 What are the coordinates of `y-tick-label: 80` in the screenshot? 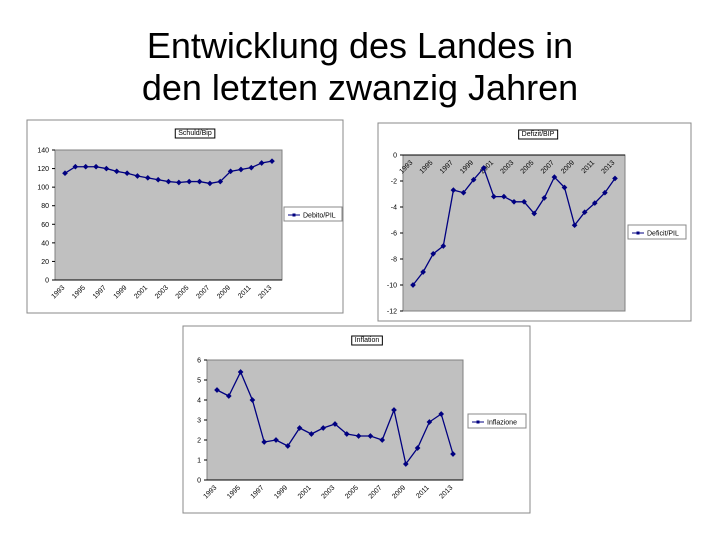 It's located at (45, 206).